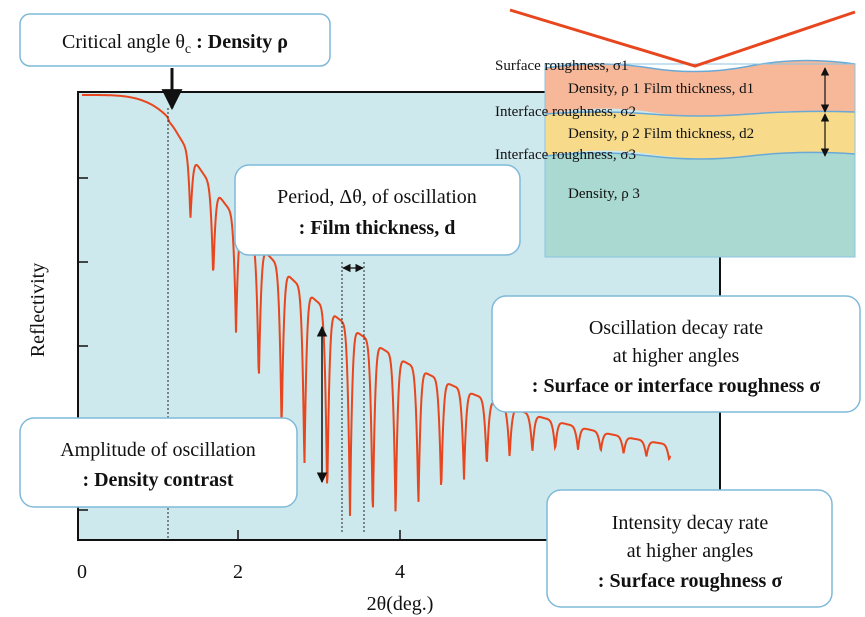 This screenshot has height=617, width=865. Describe the element at coordinates (661, 89) in the screenshot. I see `layer-label: Density, ρ 1 Film thickness, d1` at that location.